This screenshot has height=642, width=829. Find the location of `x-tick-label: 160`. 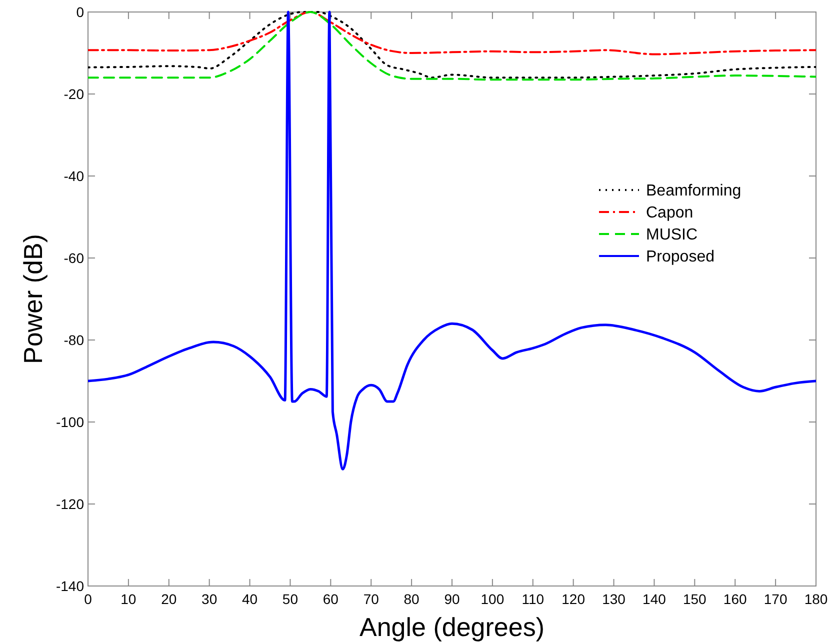

x-tick-label: 160 is located at coordinates (735, 599).